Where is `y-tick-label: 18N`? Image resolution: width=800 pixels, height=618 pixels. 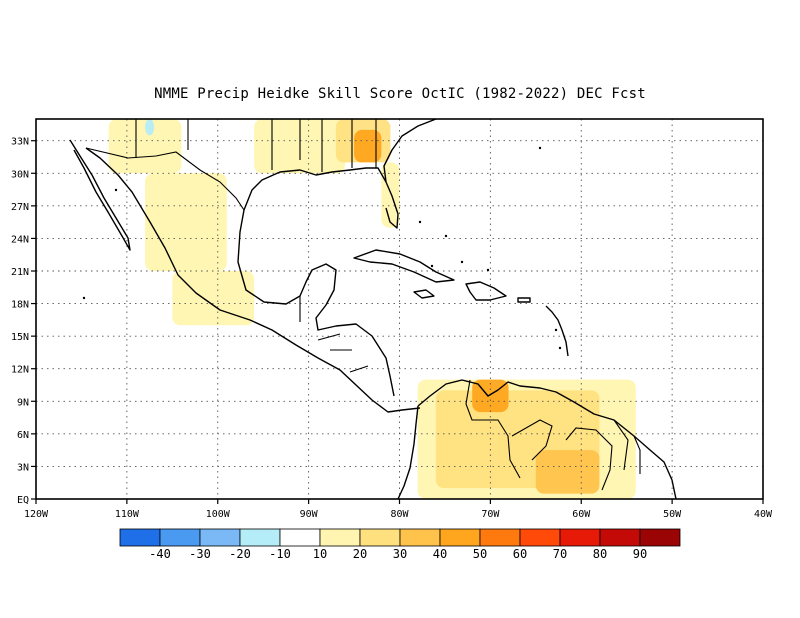
y-tick-label: 18N is located at coordinates (20, 305).